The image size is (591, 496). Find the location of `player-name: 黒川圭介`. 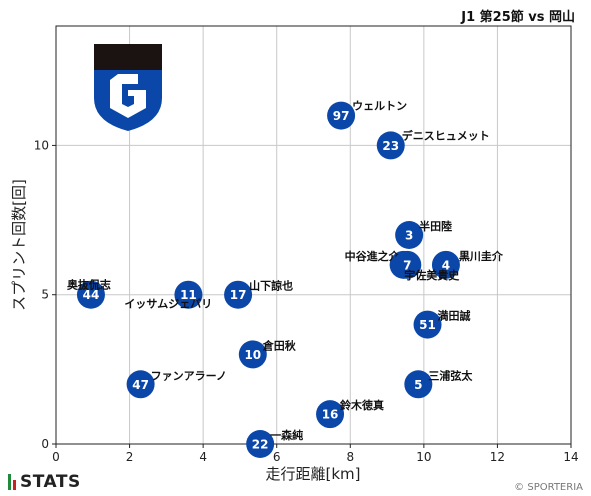

player-name: 黒川圭介 is located at coordinates (481, 256).